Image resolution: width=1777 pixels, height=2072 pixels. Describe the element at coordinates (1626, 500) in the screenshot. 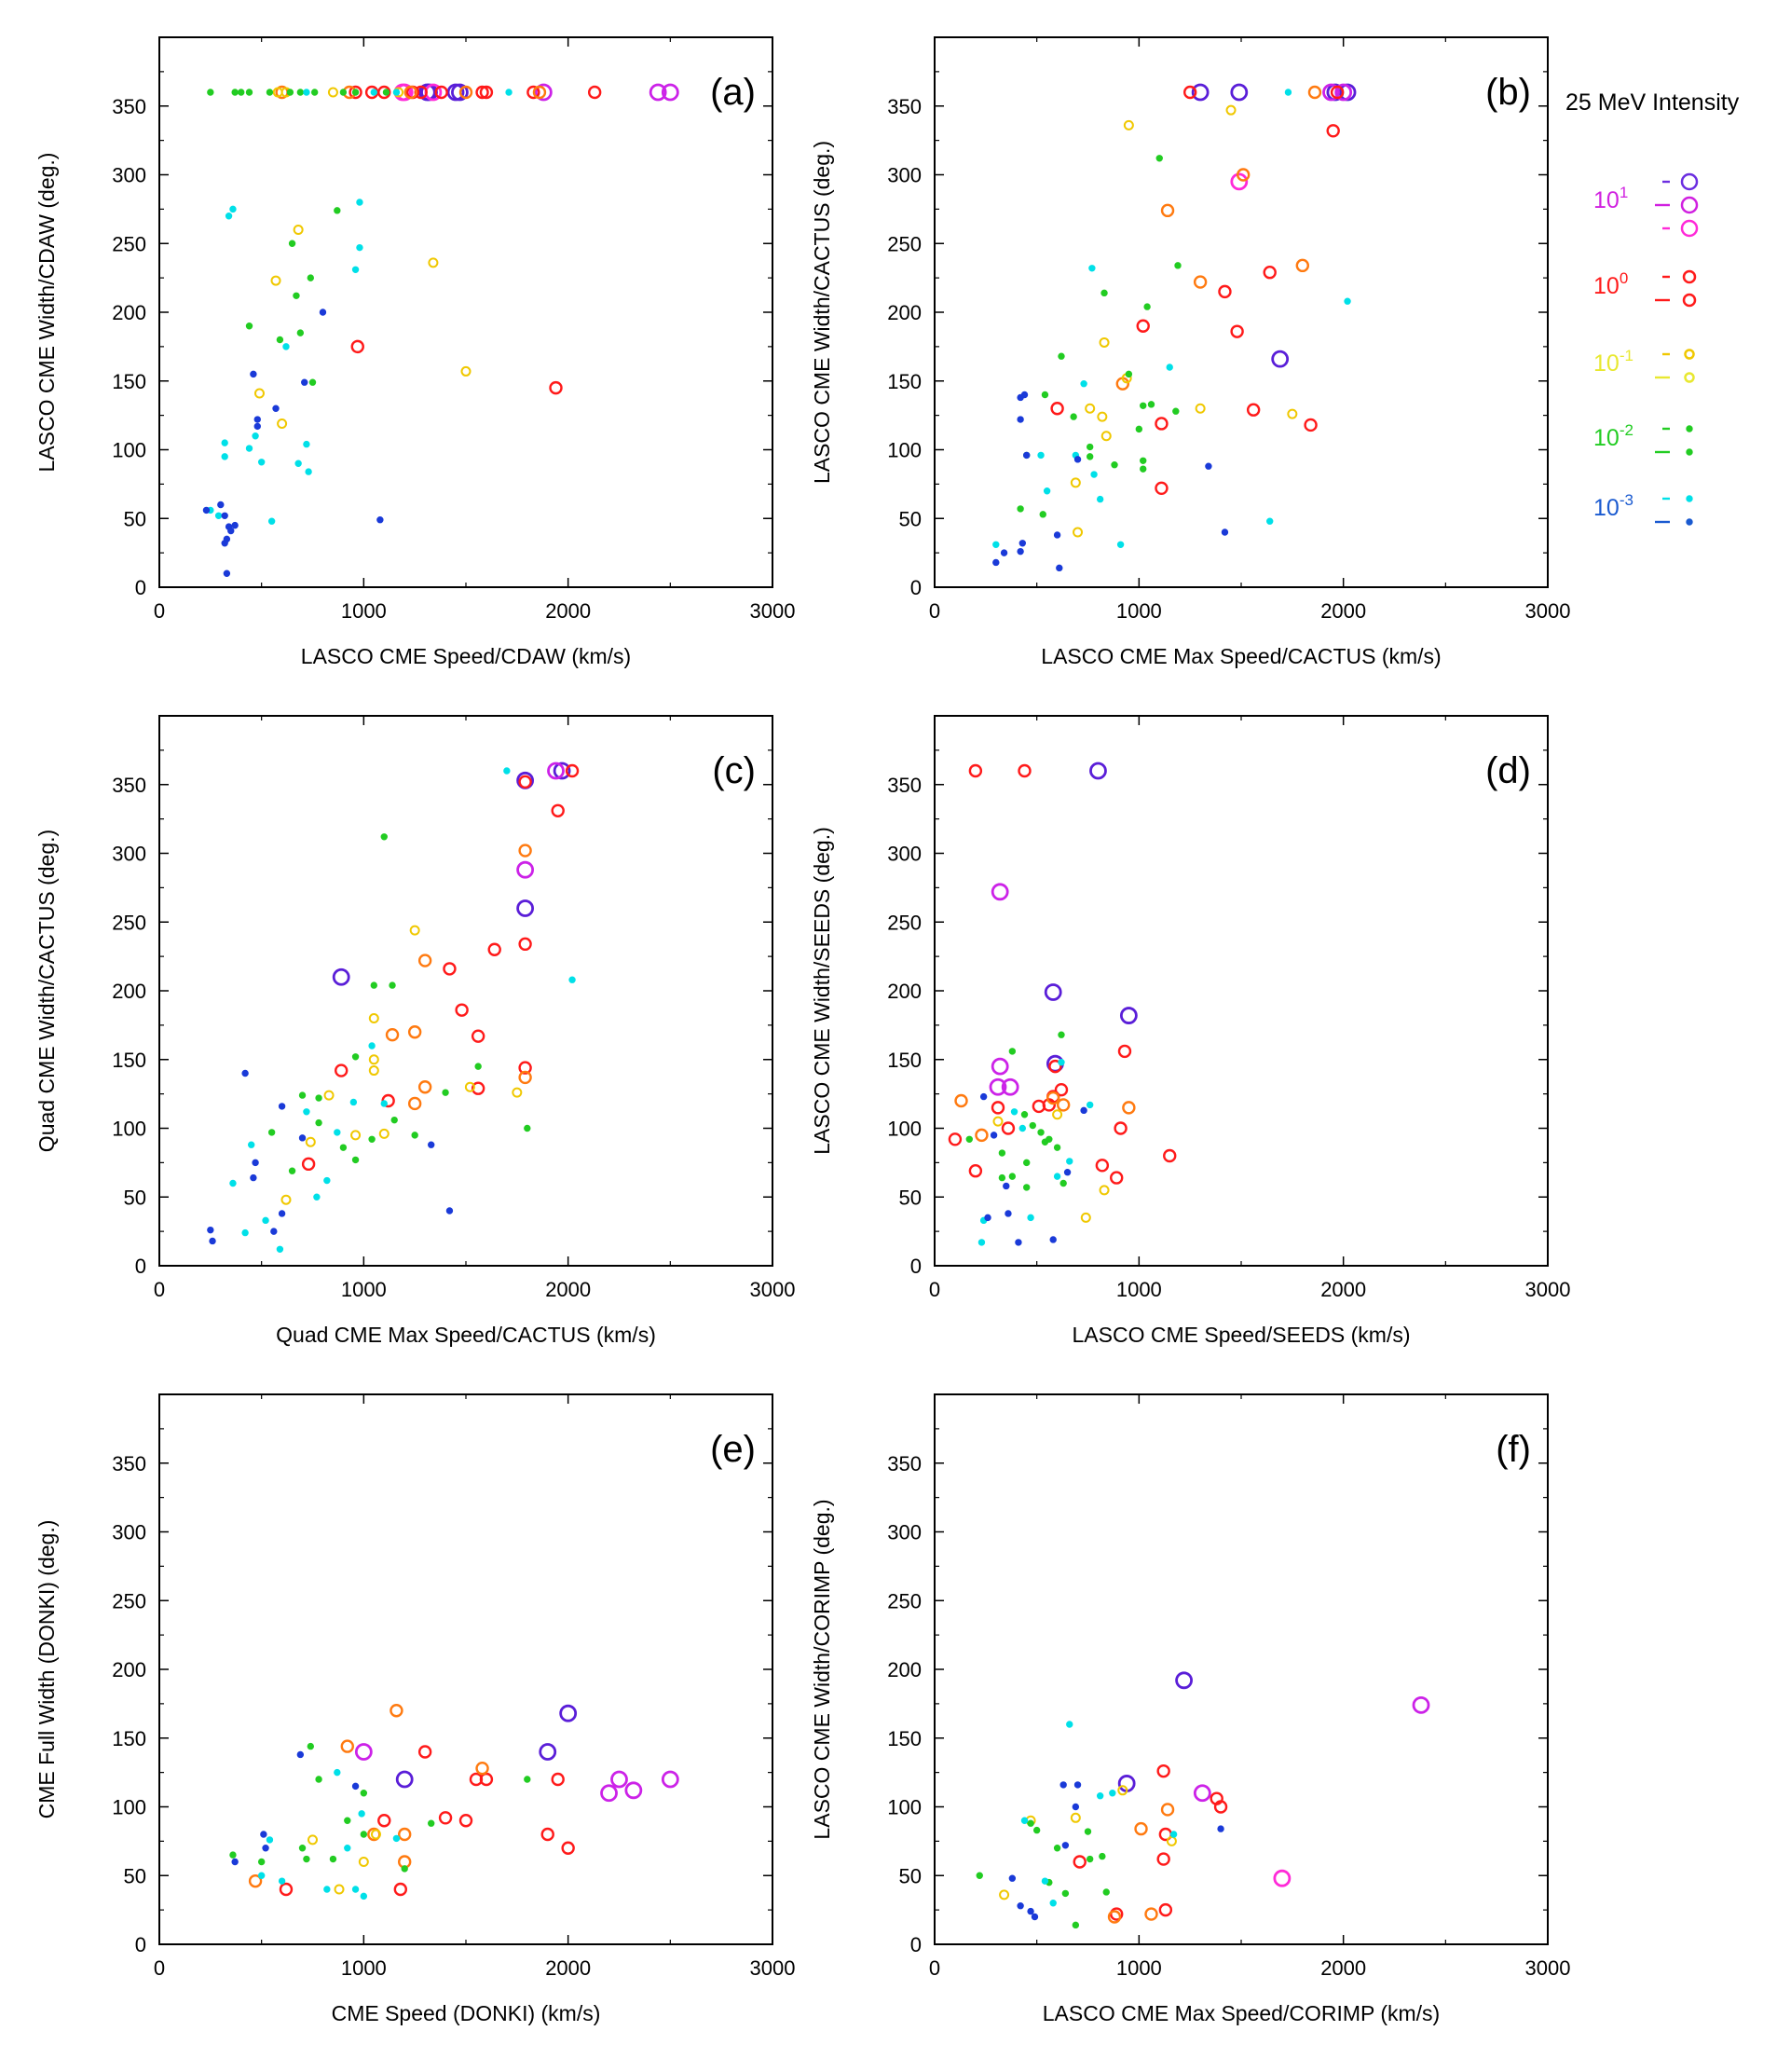

I see `legend-exponent: -3` at that location.